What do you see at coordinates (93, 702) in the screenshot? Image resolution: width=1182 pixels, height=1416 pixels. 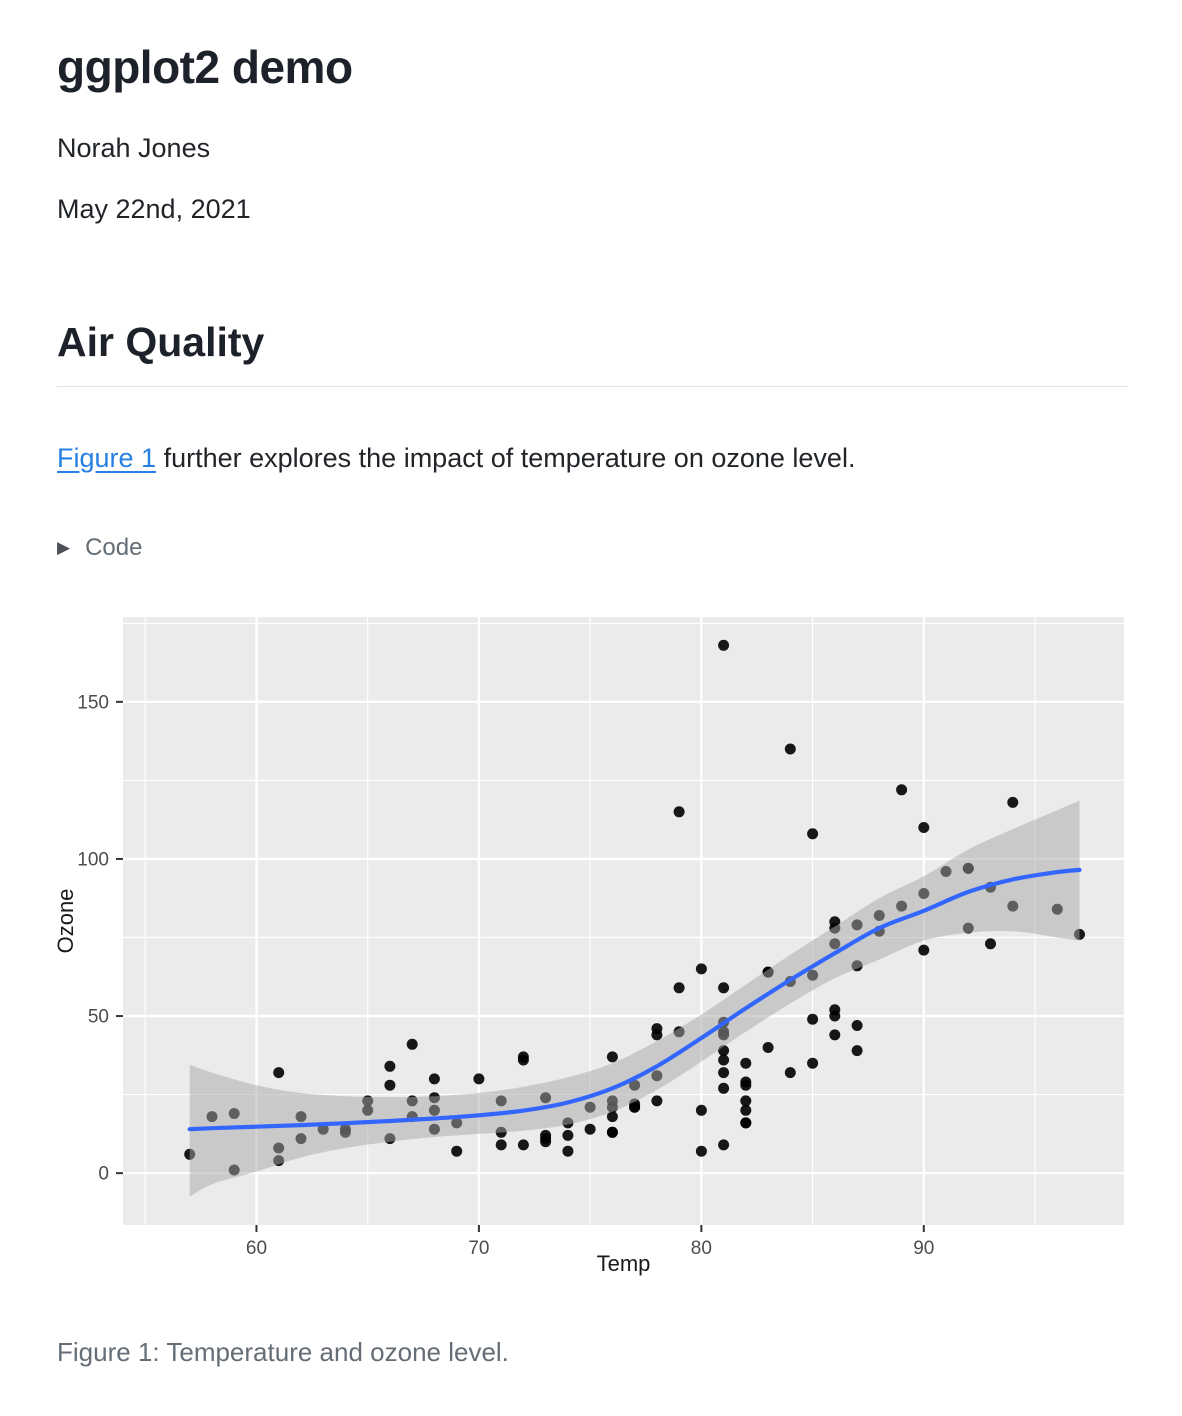 I see `svg-text: 150` at bounding box center [93, 702].